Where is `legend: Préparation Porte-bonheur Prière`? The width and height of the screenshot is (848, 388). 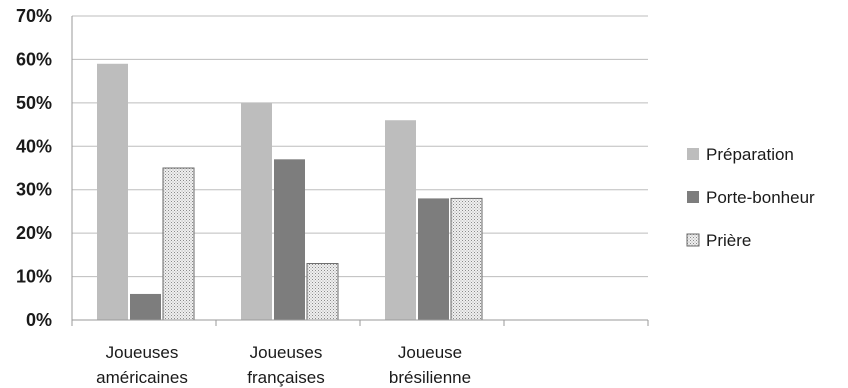 legend: Préparation Porte-bonheur Prière is located at coordinates (750, 197).